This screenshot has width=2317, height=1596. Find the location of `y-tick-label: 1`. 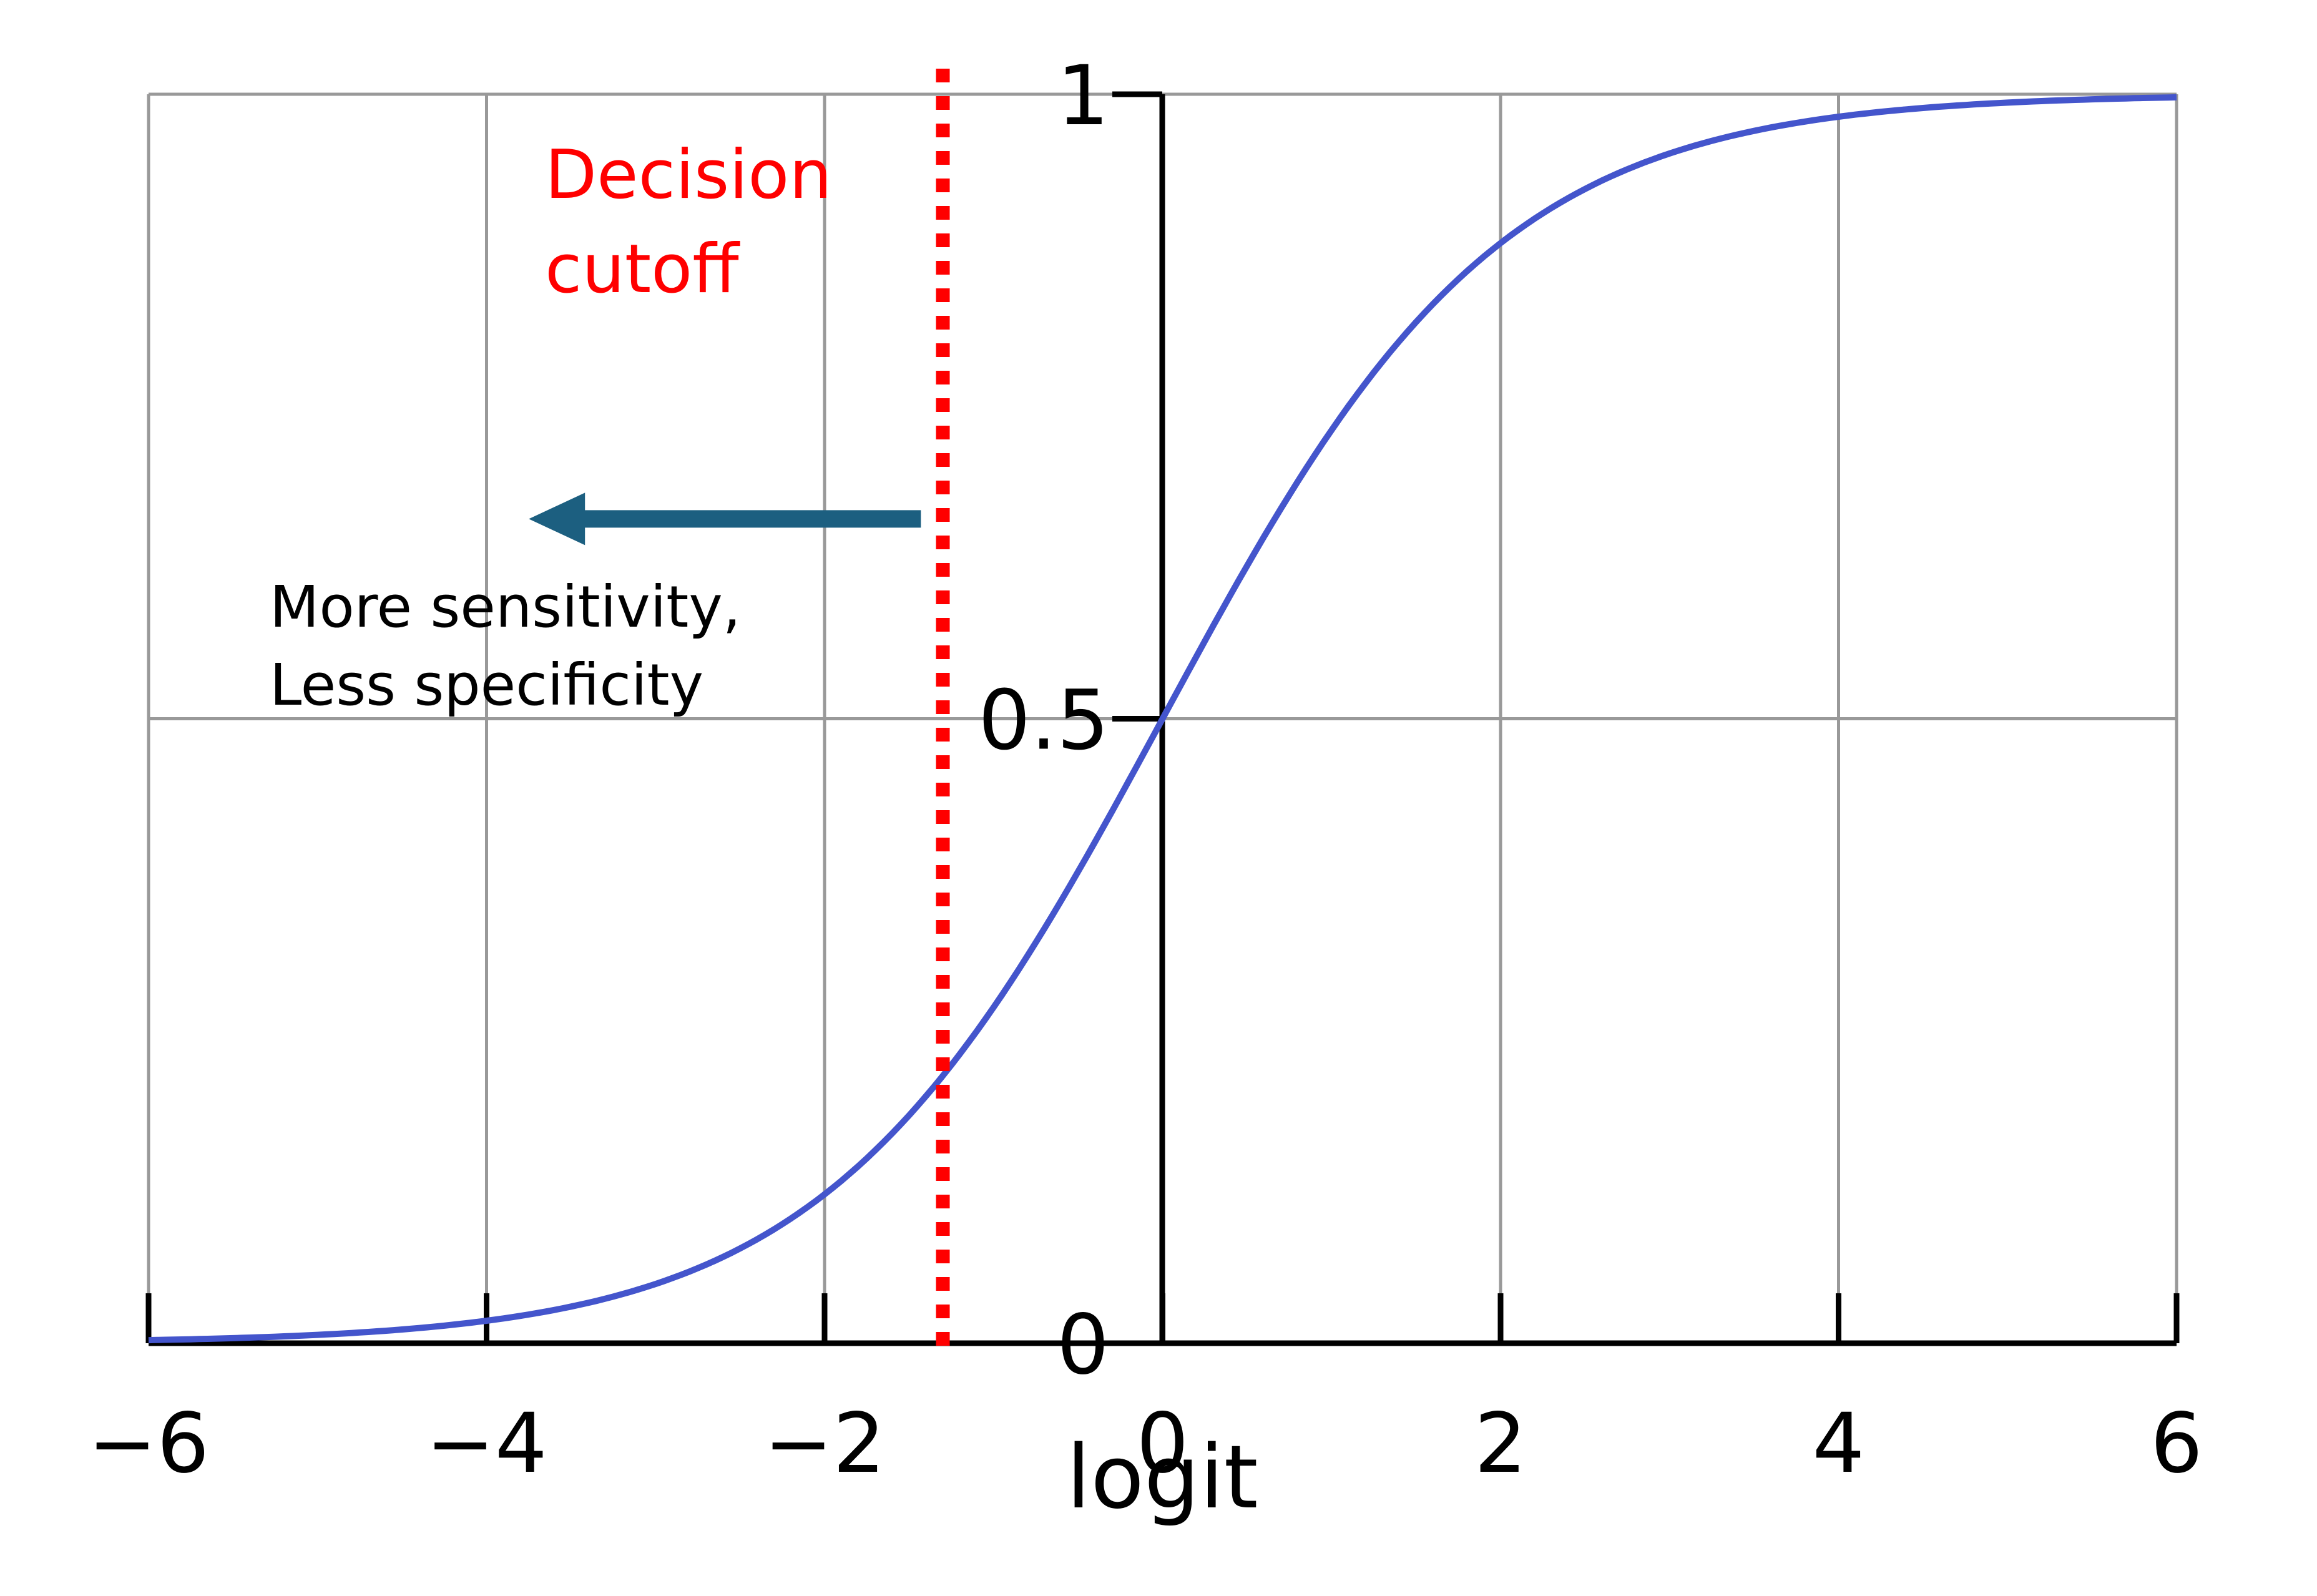

y-tick-label: 1 is located at coordinates (1083, 96).